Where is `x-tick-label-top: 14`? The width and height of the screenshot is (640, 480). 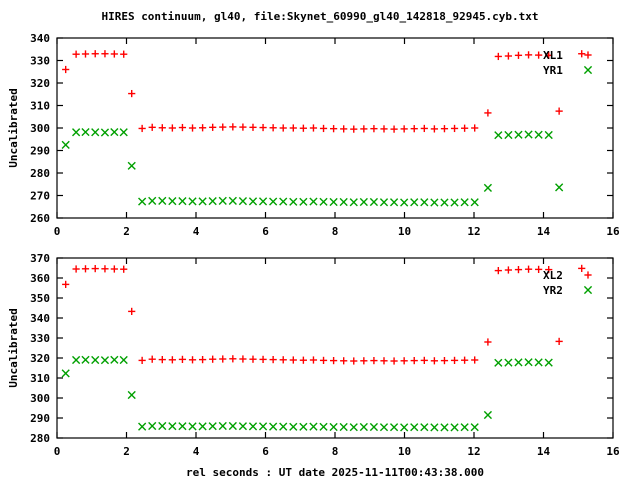 x-tick-label-top: 14 is located at coordinates (544, 231).